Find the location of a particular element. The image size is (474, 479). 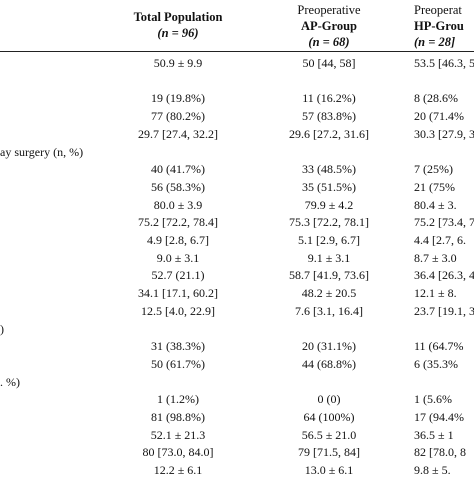

cell-ap: 9.1 ± 3.1 is located at coordinates (329, 257).